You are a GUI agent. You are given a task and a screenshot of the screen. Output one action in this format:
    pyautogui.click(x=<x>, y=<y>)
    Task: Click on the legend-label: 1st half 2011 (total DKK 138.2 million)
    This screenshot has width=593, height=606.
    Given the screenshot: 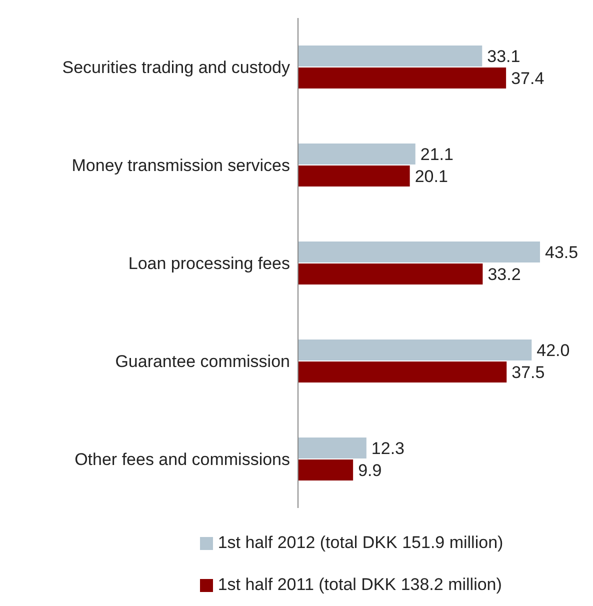 What is the action you would take?
    pyautogui.click(x=360, y=585)
    